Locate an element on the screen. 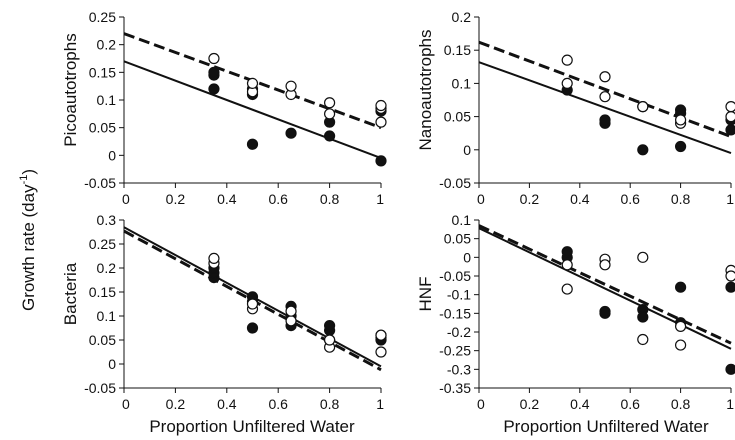 Image resolution: width=735 pixels, height=440 pixels. y-tick-label: -0.3 is located at coordinates (459, 369).